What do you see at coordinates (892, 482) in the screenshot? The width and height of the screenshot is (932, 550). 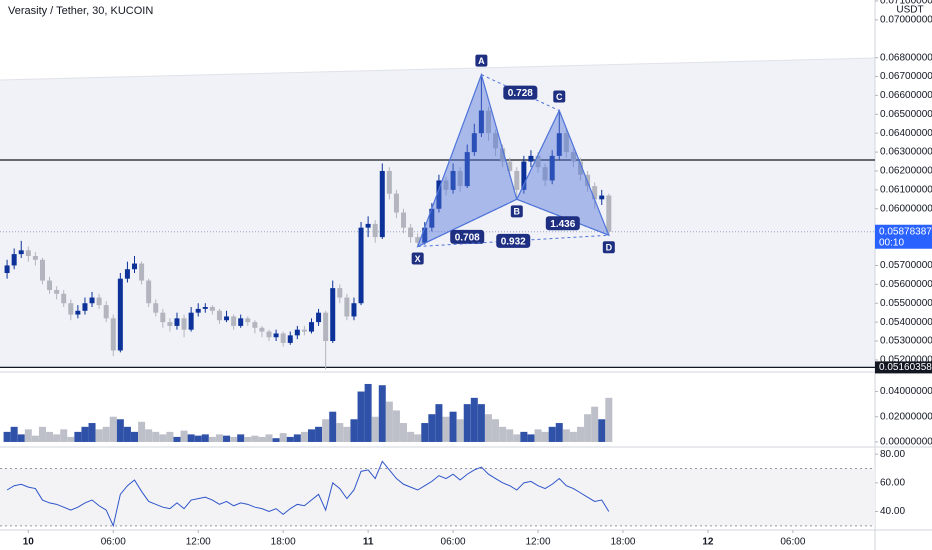 I see `y-tick-label: 60.00` at bounding box center [892, 482].